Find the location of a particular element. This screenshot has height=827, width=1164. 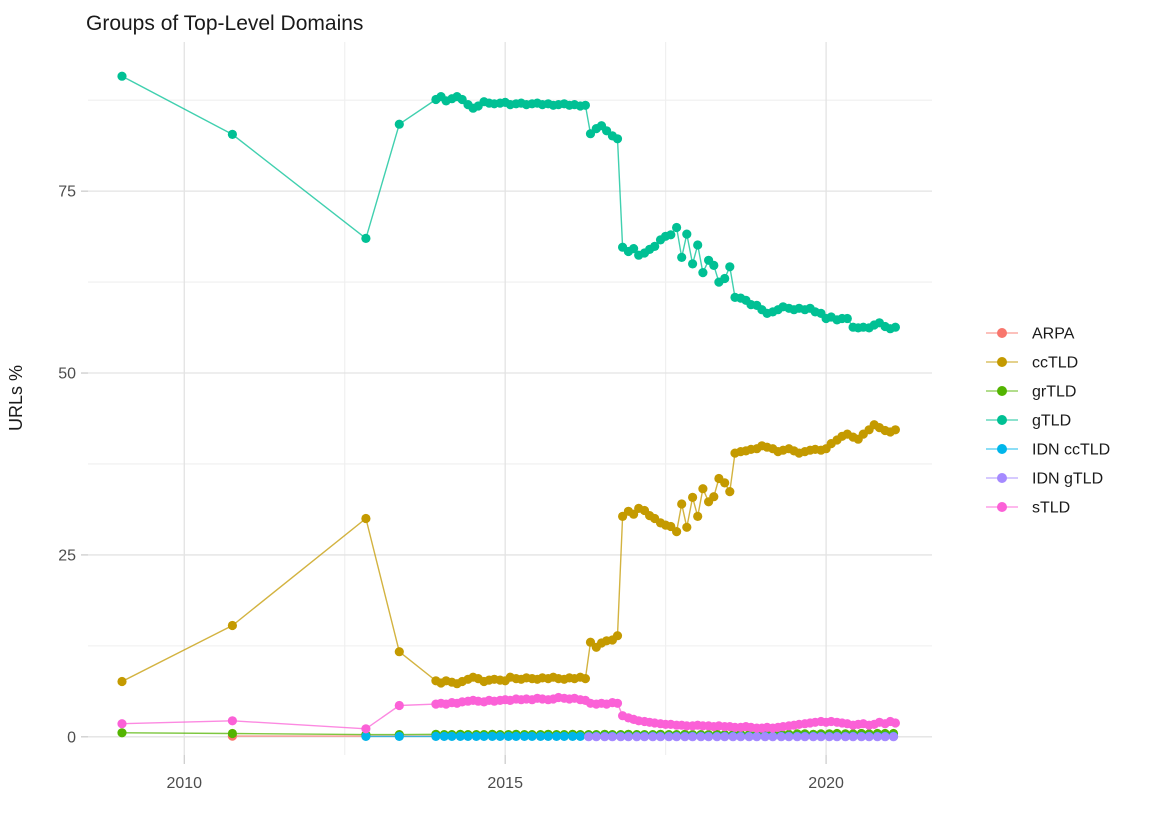

legend-item-grtld: grTLD is located at coordinates (1031, 392).